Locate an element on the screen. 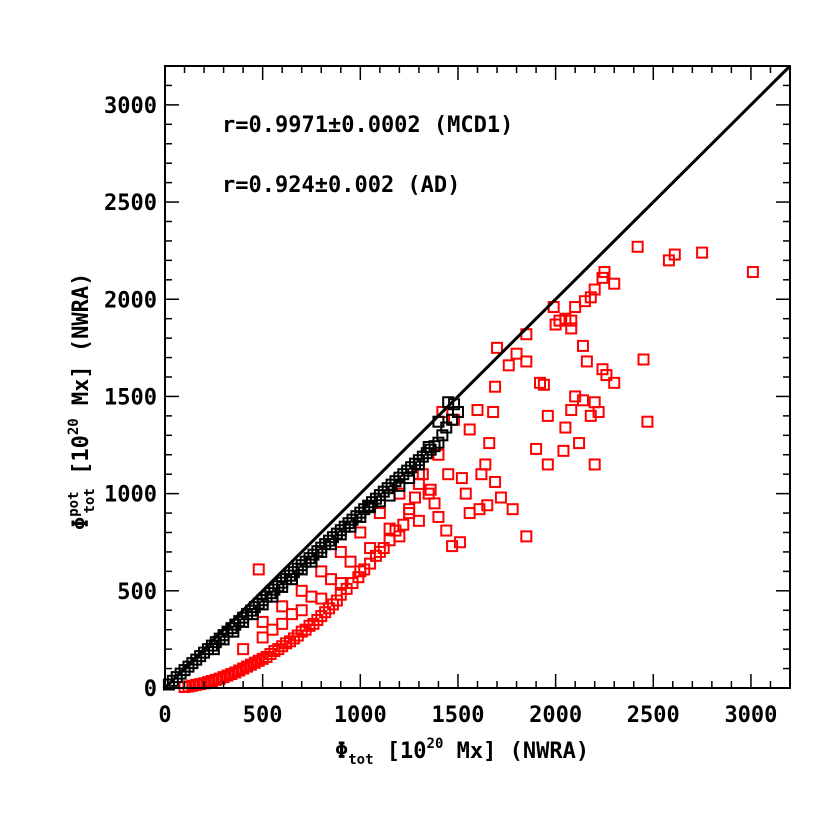  x-tick-label: 1500 is located at coordinates (457, 715).